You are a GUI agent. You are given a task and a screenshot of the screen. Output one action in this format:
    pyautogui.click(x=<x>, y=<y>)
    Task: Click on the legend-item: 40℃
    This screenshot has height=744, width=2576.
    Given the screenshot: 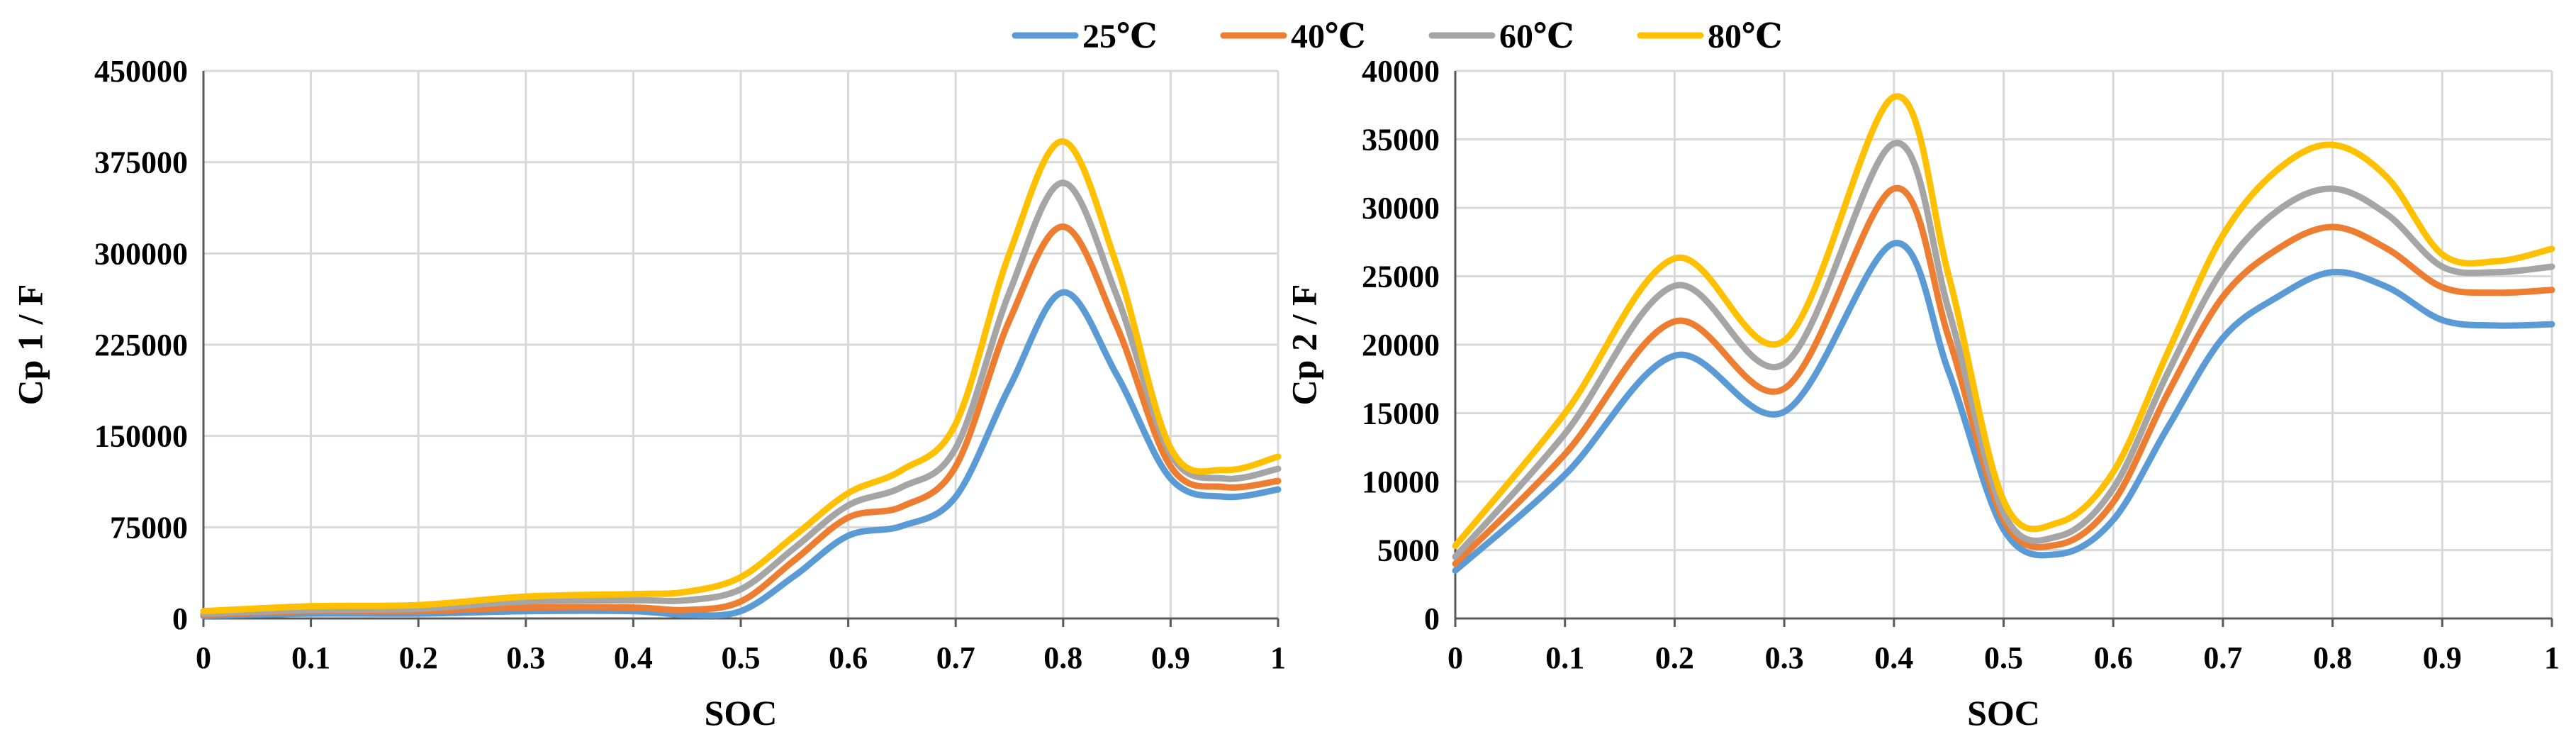 What is the action you would take?
    pyautogui.click(x=1293, y=36)
    